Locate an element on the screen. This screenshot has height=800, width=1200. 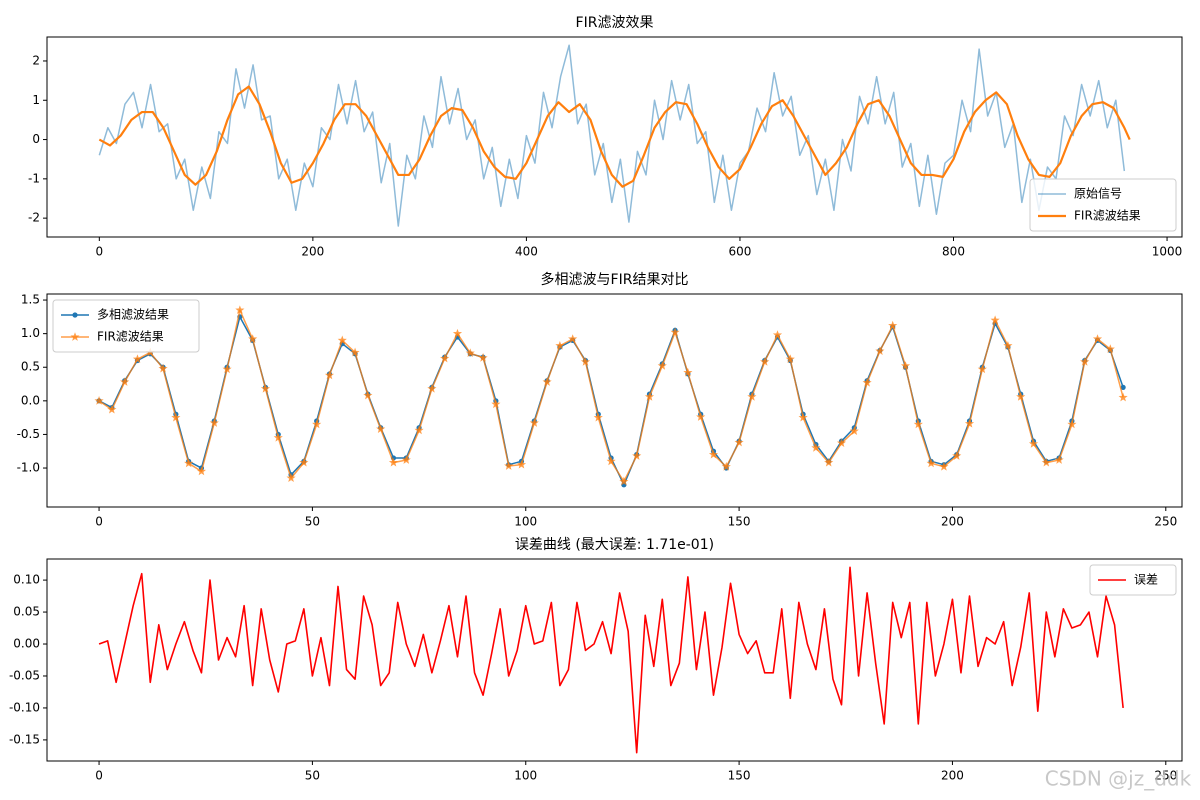
y-tick-label: 0.05 is located at coordinates (26, 612).